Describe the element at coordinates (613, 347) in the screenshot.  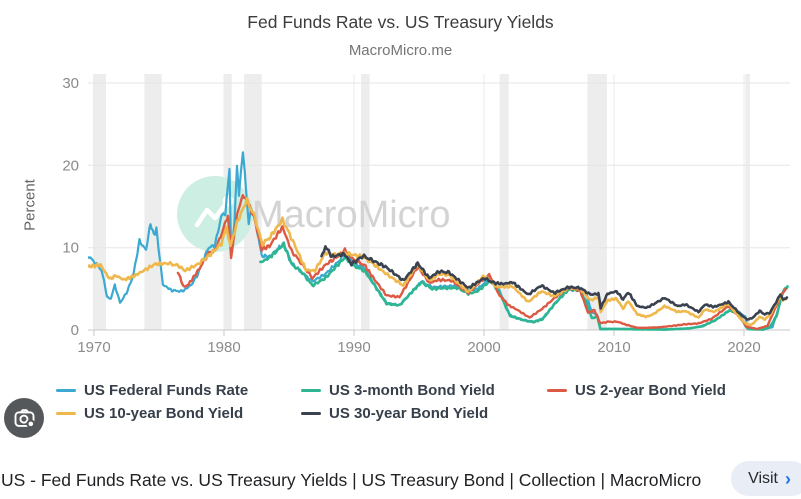
I see `x-tick-label: 2010` at that location.